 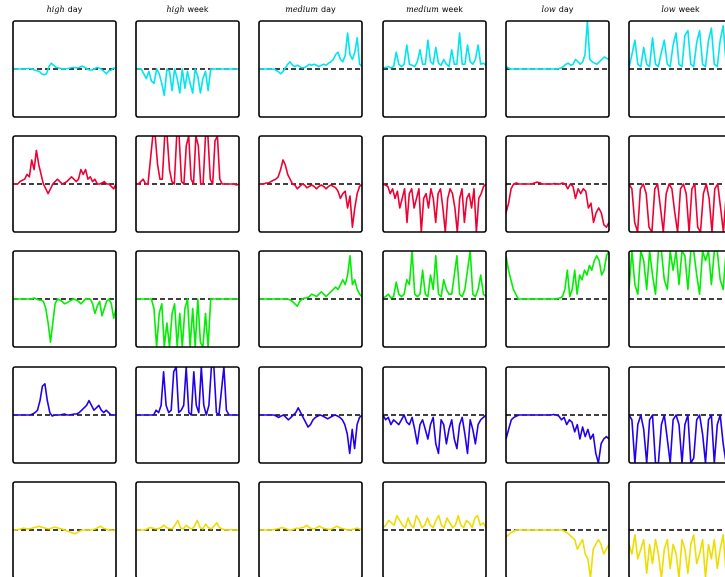 I want to click on series-line-r4-c4, so click(x=557, y=553).